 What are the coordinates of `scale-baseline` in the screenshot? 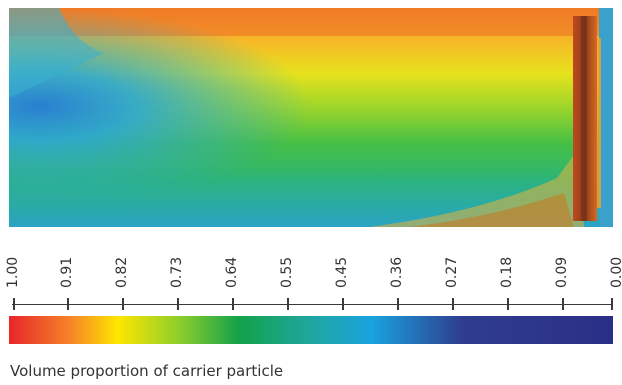 It's located at (312, 304).